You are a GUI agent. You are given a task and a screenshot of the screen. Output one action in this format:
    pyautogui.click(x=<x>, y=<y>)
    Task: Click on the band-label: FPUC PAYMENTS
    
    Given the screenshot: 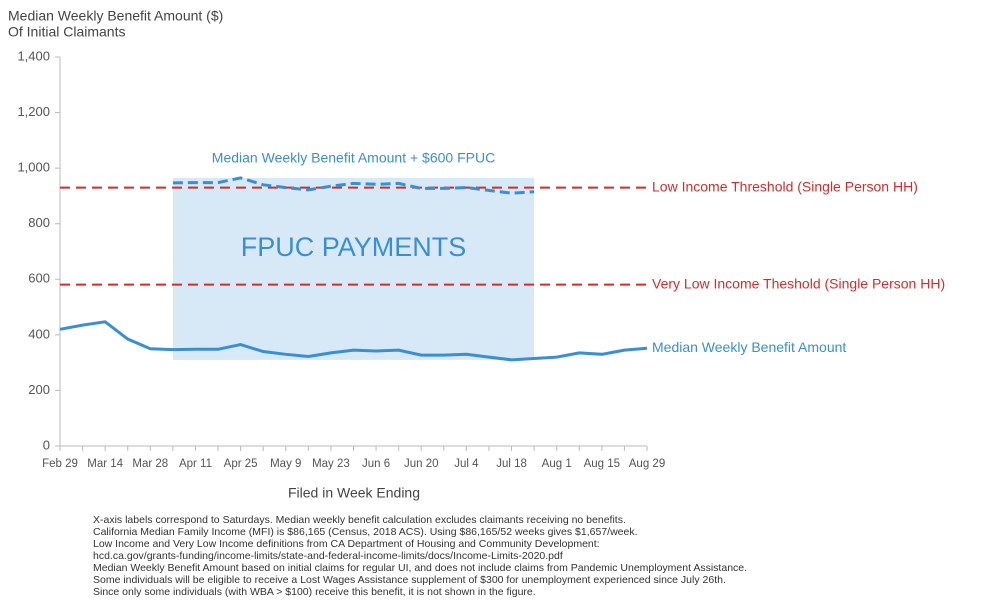 What is the action you would take?
    pyautogui.click(x=354, y=247)
    